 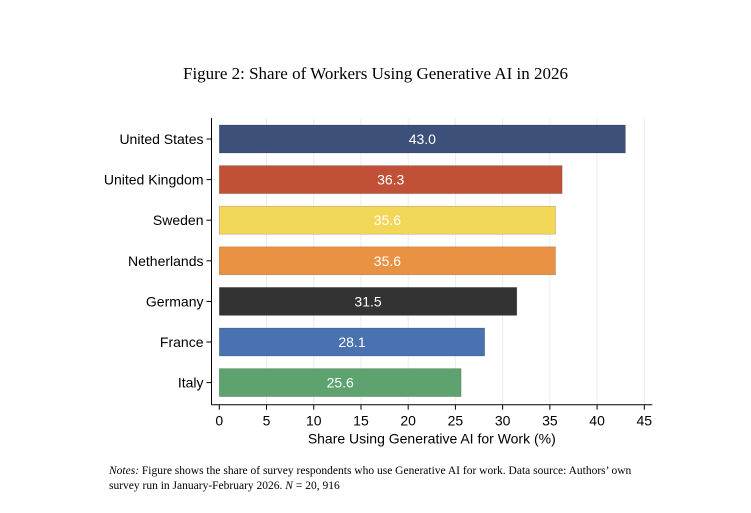 I want to click on bar-italy, so click(x=340, y=382).